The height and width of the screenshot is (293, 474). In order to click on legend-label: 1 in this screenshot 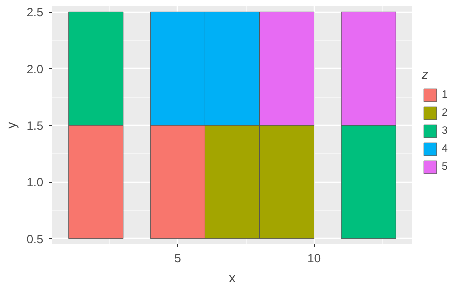, I will do `click(445, 95)`.